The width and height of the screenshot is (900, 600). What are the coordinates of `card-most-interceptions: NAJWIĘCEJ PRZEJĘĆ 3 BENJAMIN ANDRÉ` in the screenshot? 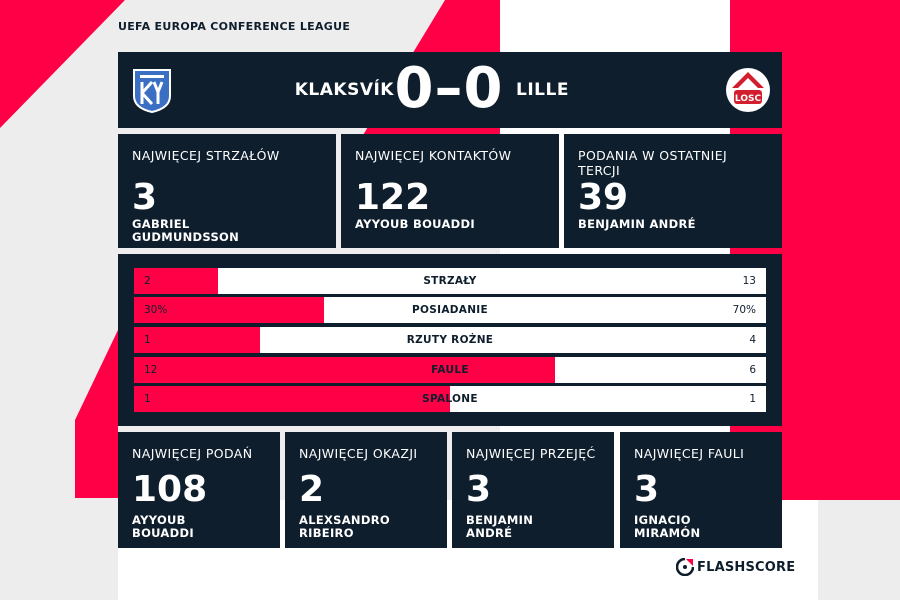 It's located at (533, 490).